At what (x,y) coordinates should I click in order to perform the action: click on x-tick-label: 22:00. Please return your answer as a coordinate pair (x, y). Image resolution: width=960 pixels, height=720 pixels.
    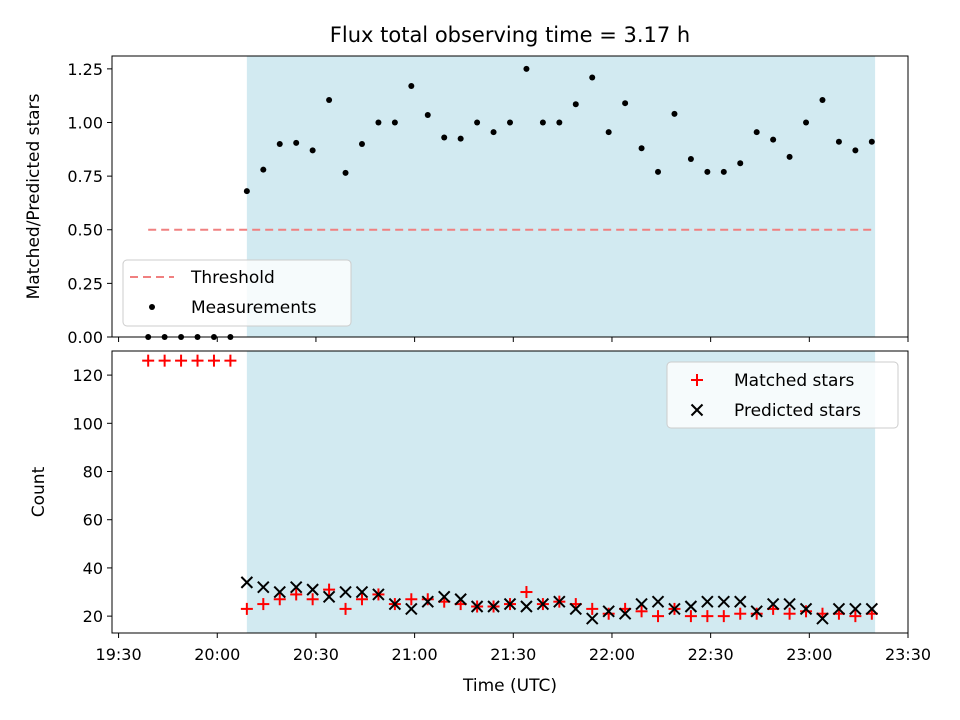
    Looking at the image, I should click on (612, 654).